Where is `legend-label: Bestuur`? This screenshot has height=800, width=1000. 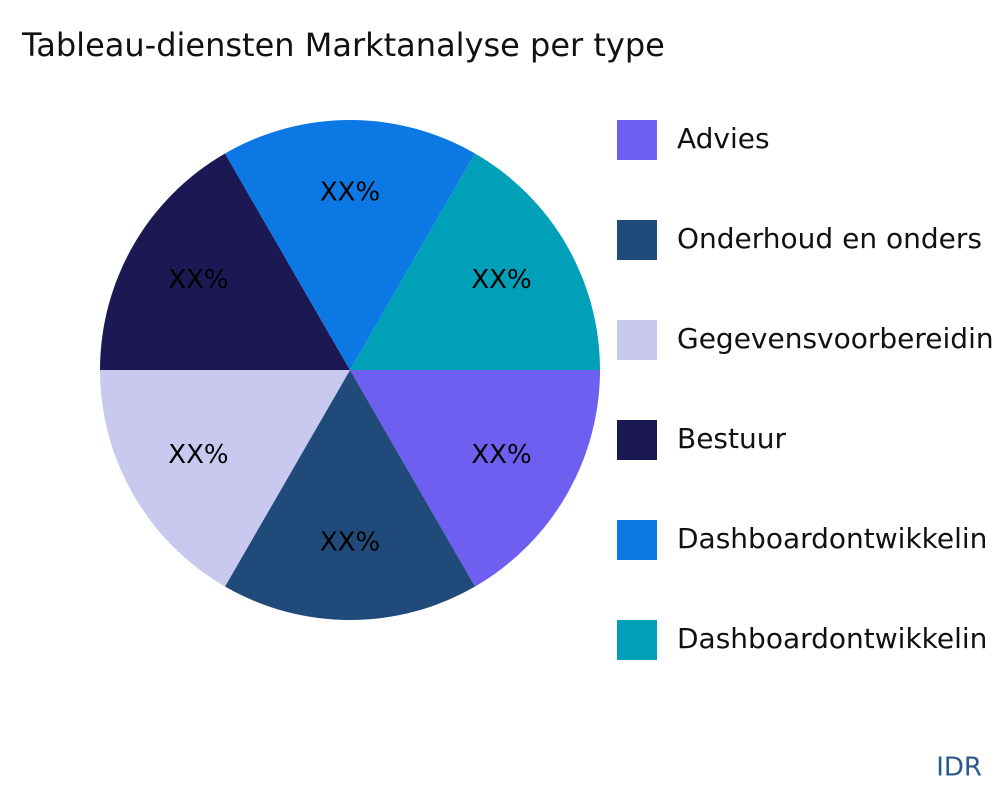
legend-label: Bestuur is located at coordinates (731, 438).